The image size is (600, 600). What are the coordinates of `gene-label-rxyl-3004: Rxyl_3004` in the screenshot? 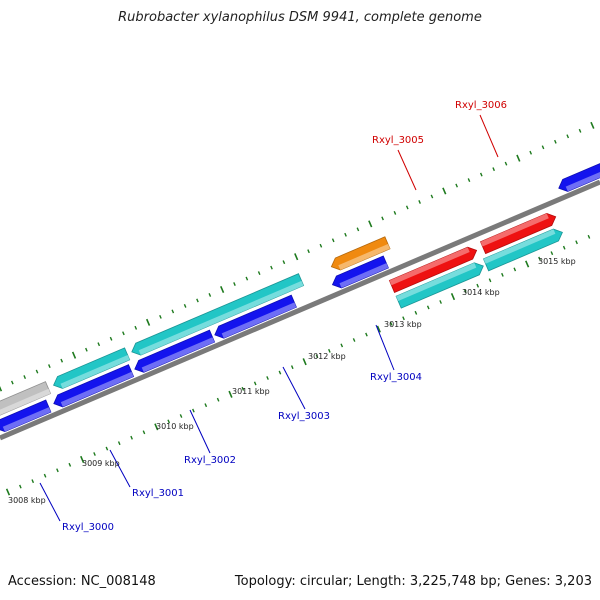 It's located at (396, 377).